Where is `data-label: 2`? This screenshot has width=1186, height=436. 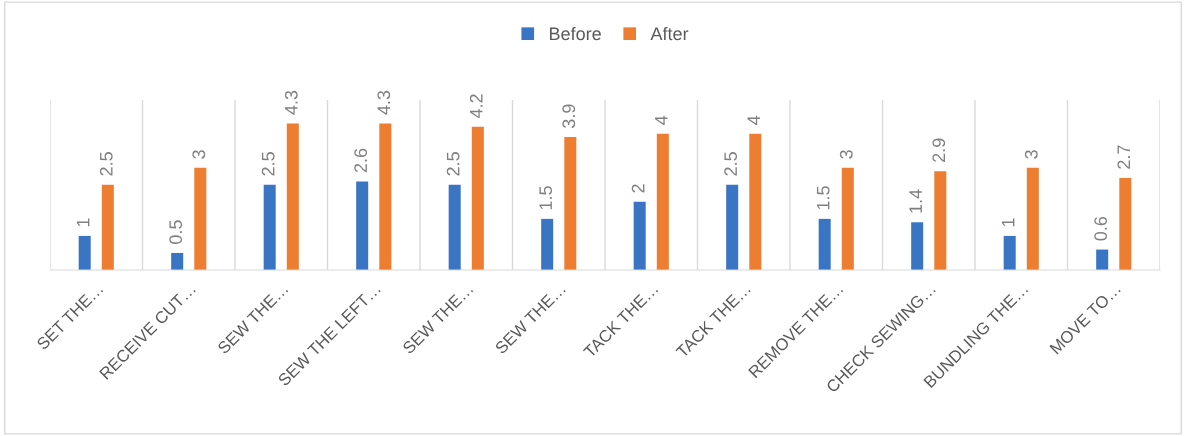
data-label: 2 is located at coordinates (638, 188).